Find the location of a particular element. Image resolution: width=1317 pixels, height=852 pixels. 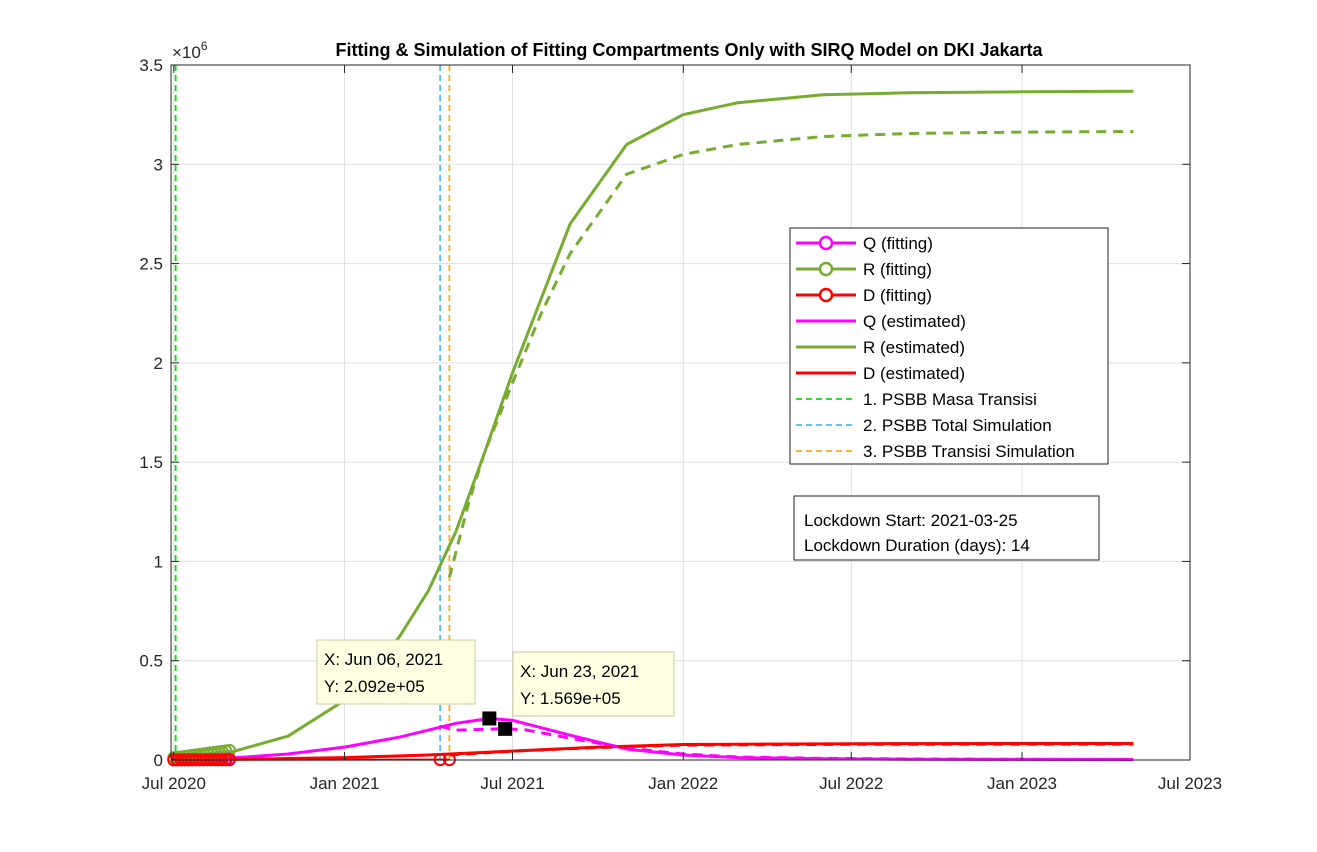

legend-label: 2. PSBB Total Simulation is located at coordinates (957, 425).